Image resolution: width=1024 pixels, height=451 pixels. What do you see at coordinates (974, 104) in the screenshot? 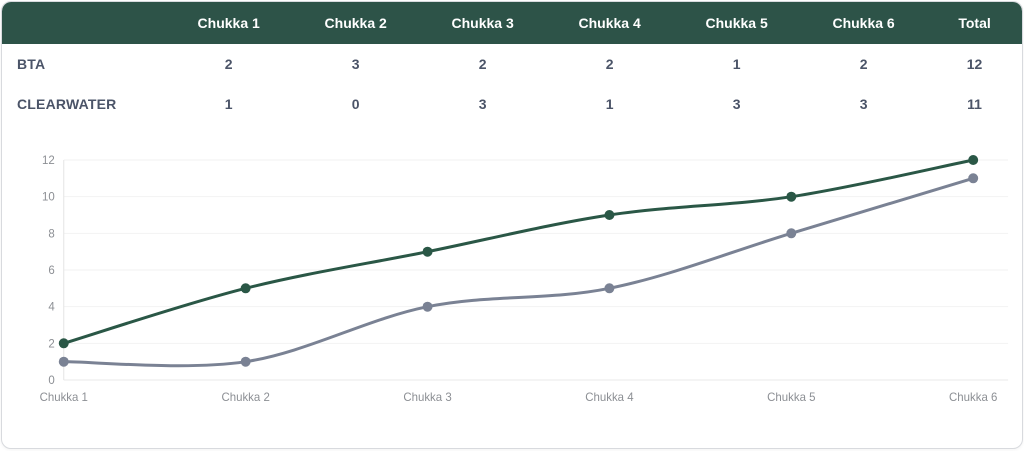
I see `total-cell: 11` at bounding box center [974, 104].